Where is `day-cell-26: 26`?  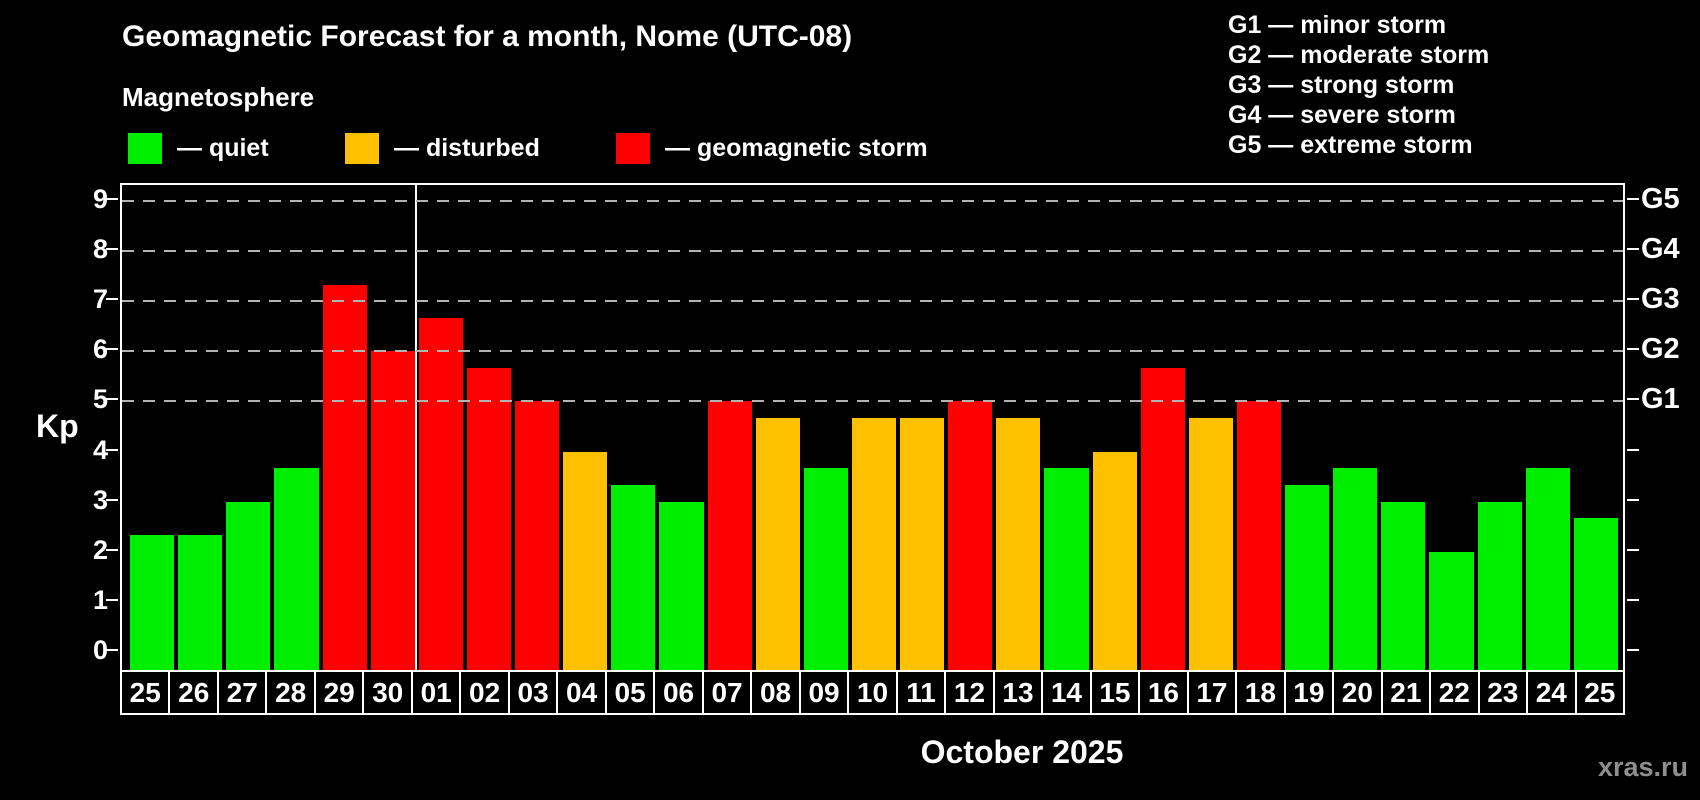 day-cell-26: 26 is located at coordinates (192, 692).